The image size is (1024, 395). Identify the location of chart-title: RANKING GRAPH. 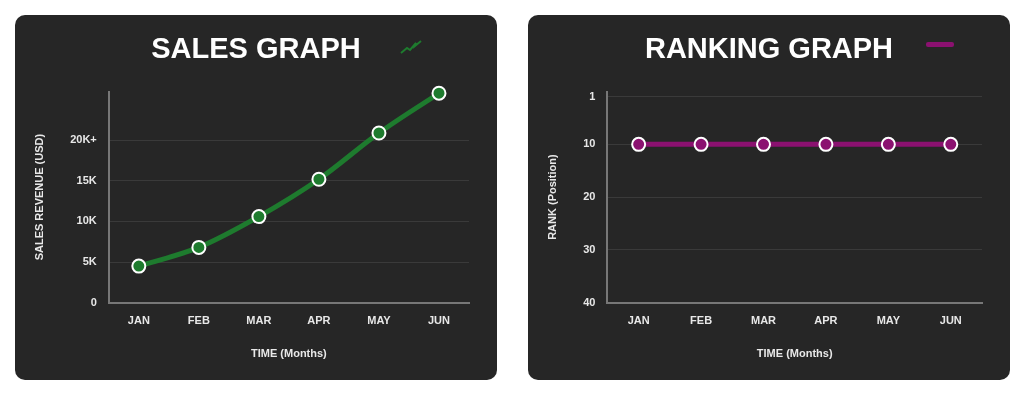
(769, 48).